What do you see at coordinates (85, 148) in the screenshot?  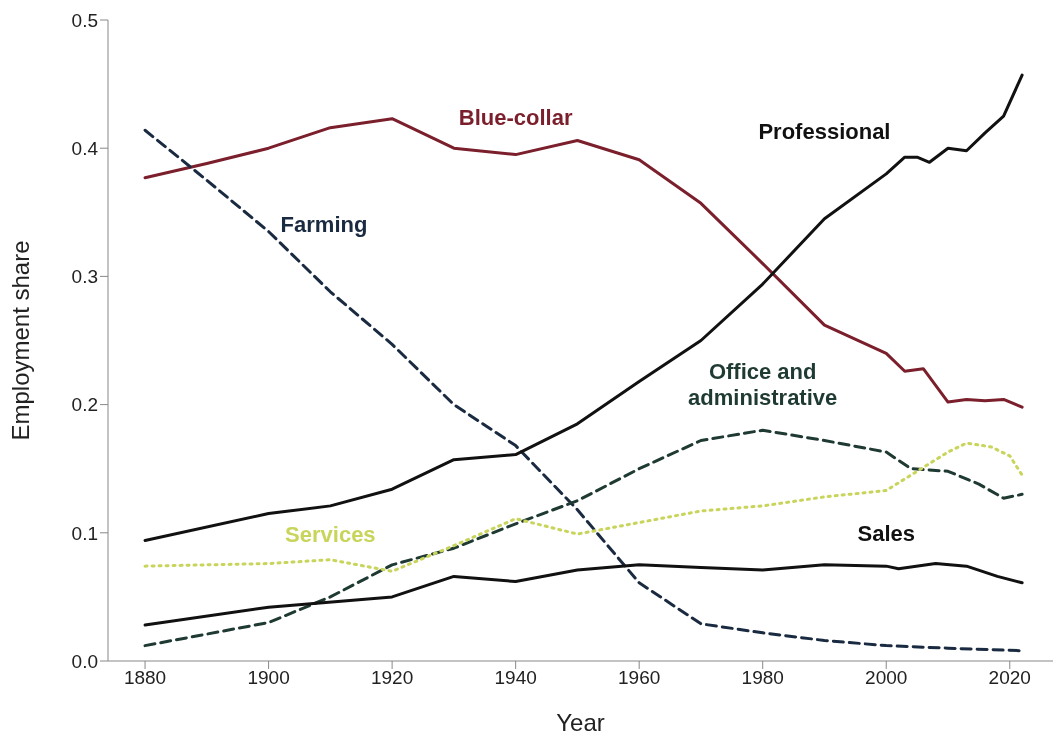 I see `y-tick-label: 0.4` at bounding box center [85, 148].